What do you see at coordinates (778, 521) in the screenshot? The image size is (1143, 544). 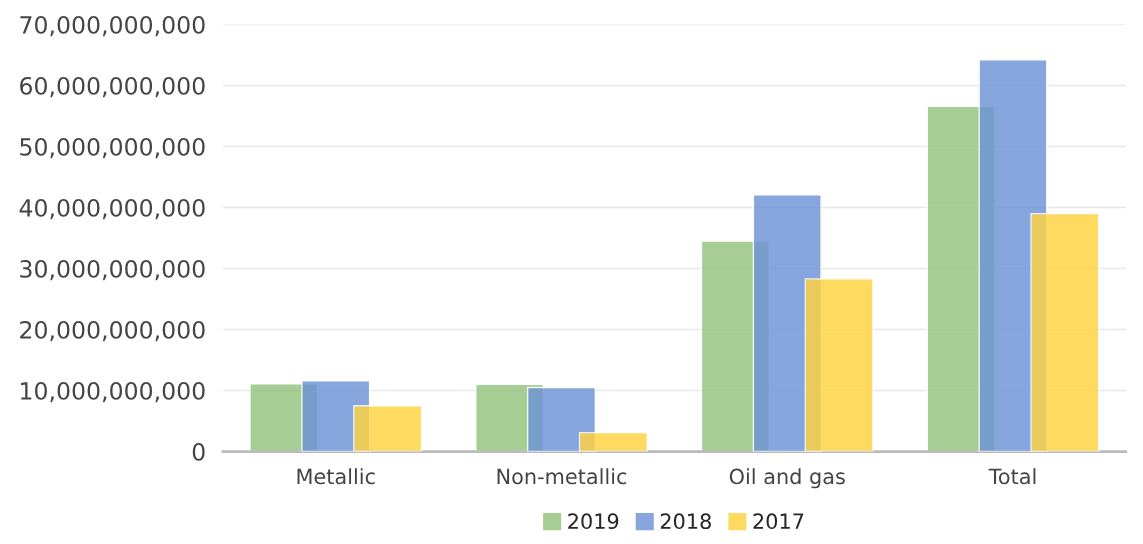 I see `legend-label: 2017` at bounding box center [778, 521].